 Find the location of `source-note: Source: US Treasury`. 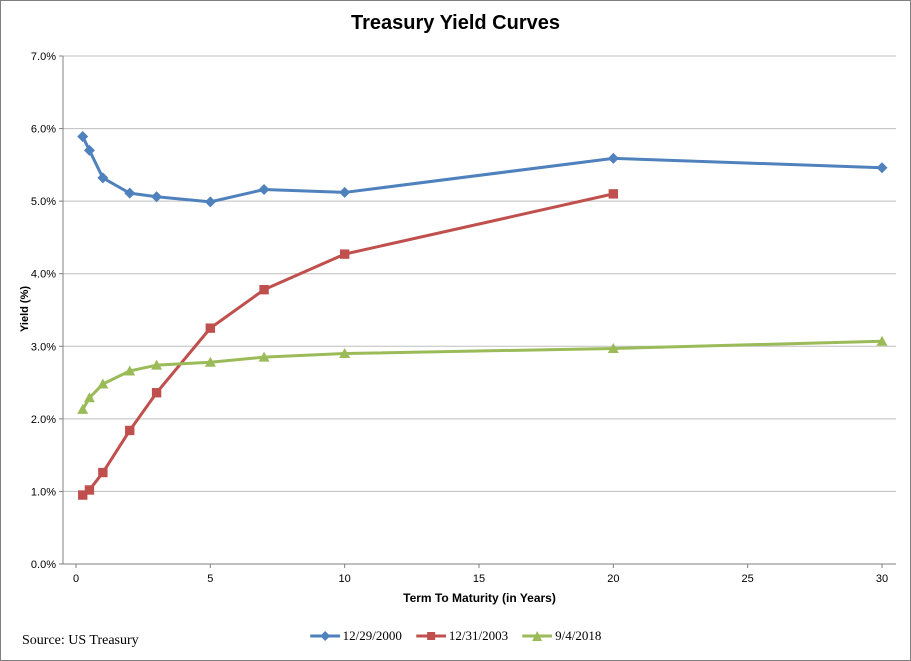

source-note: Source: US Treasury is located at coordinates (80, 640).